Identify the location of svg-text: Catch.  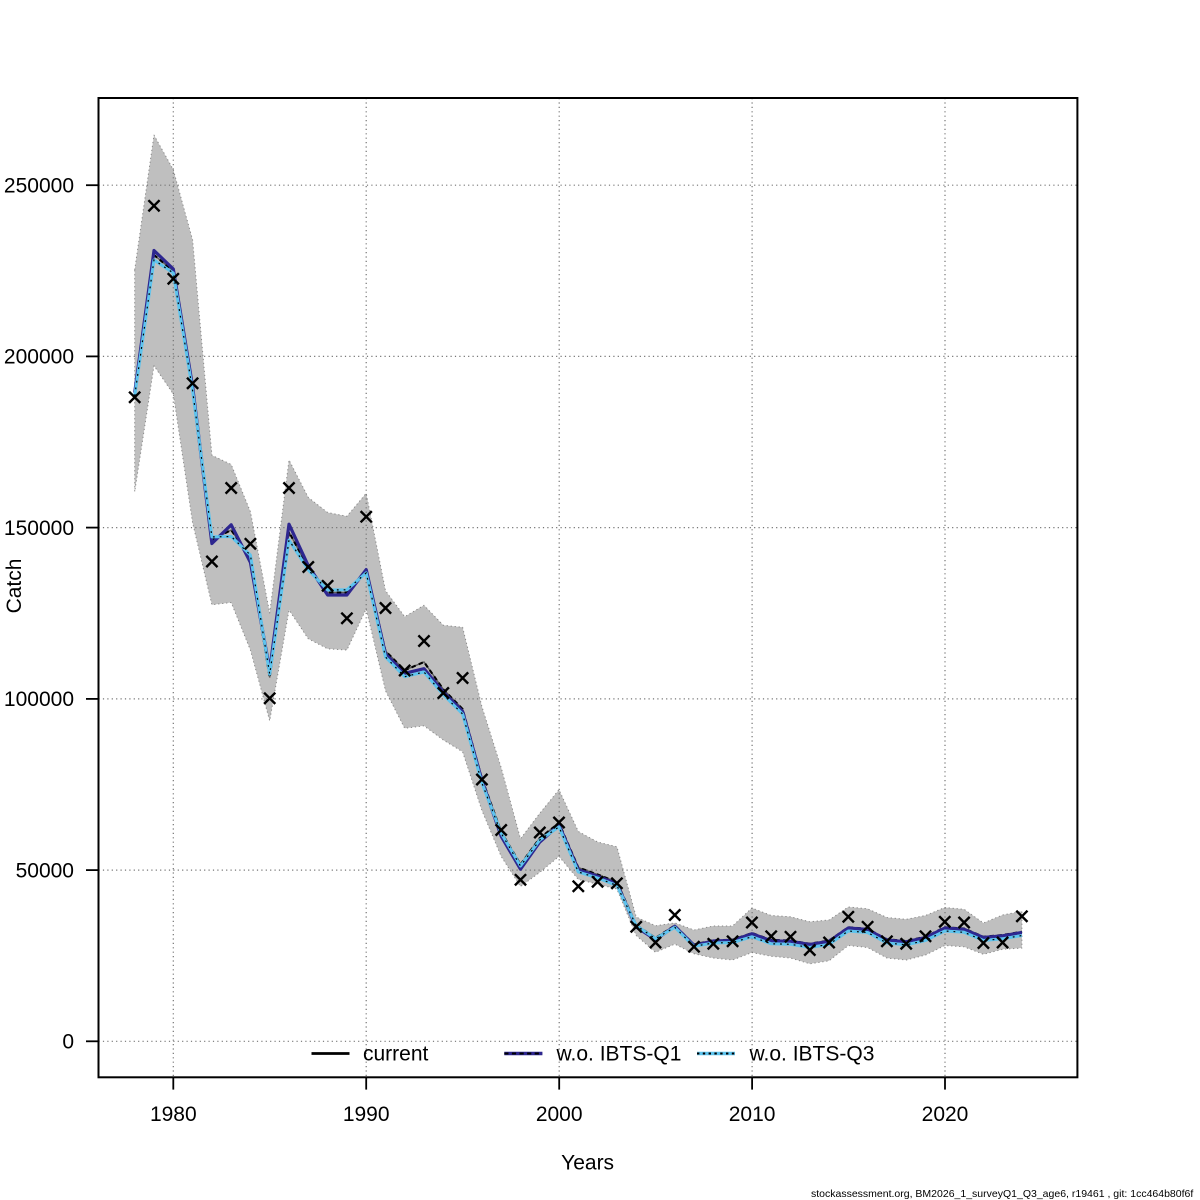
(14, 586).